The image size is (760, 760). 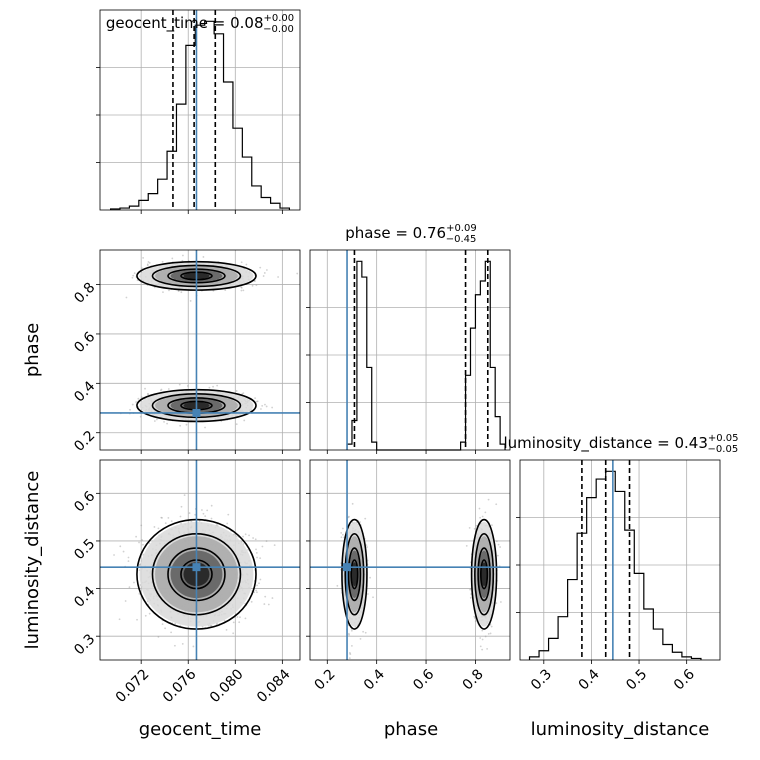 I want to click on ytick-label-luminosity_distance: 0.5, so click(x=84, y=549).